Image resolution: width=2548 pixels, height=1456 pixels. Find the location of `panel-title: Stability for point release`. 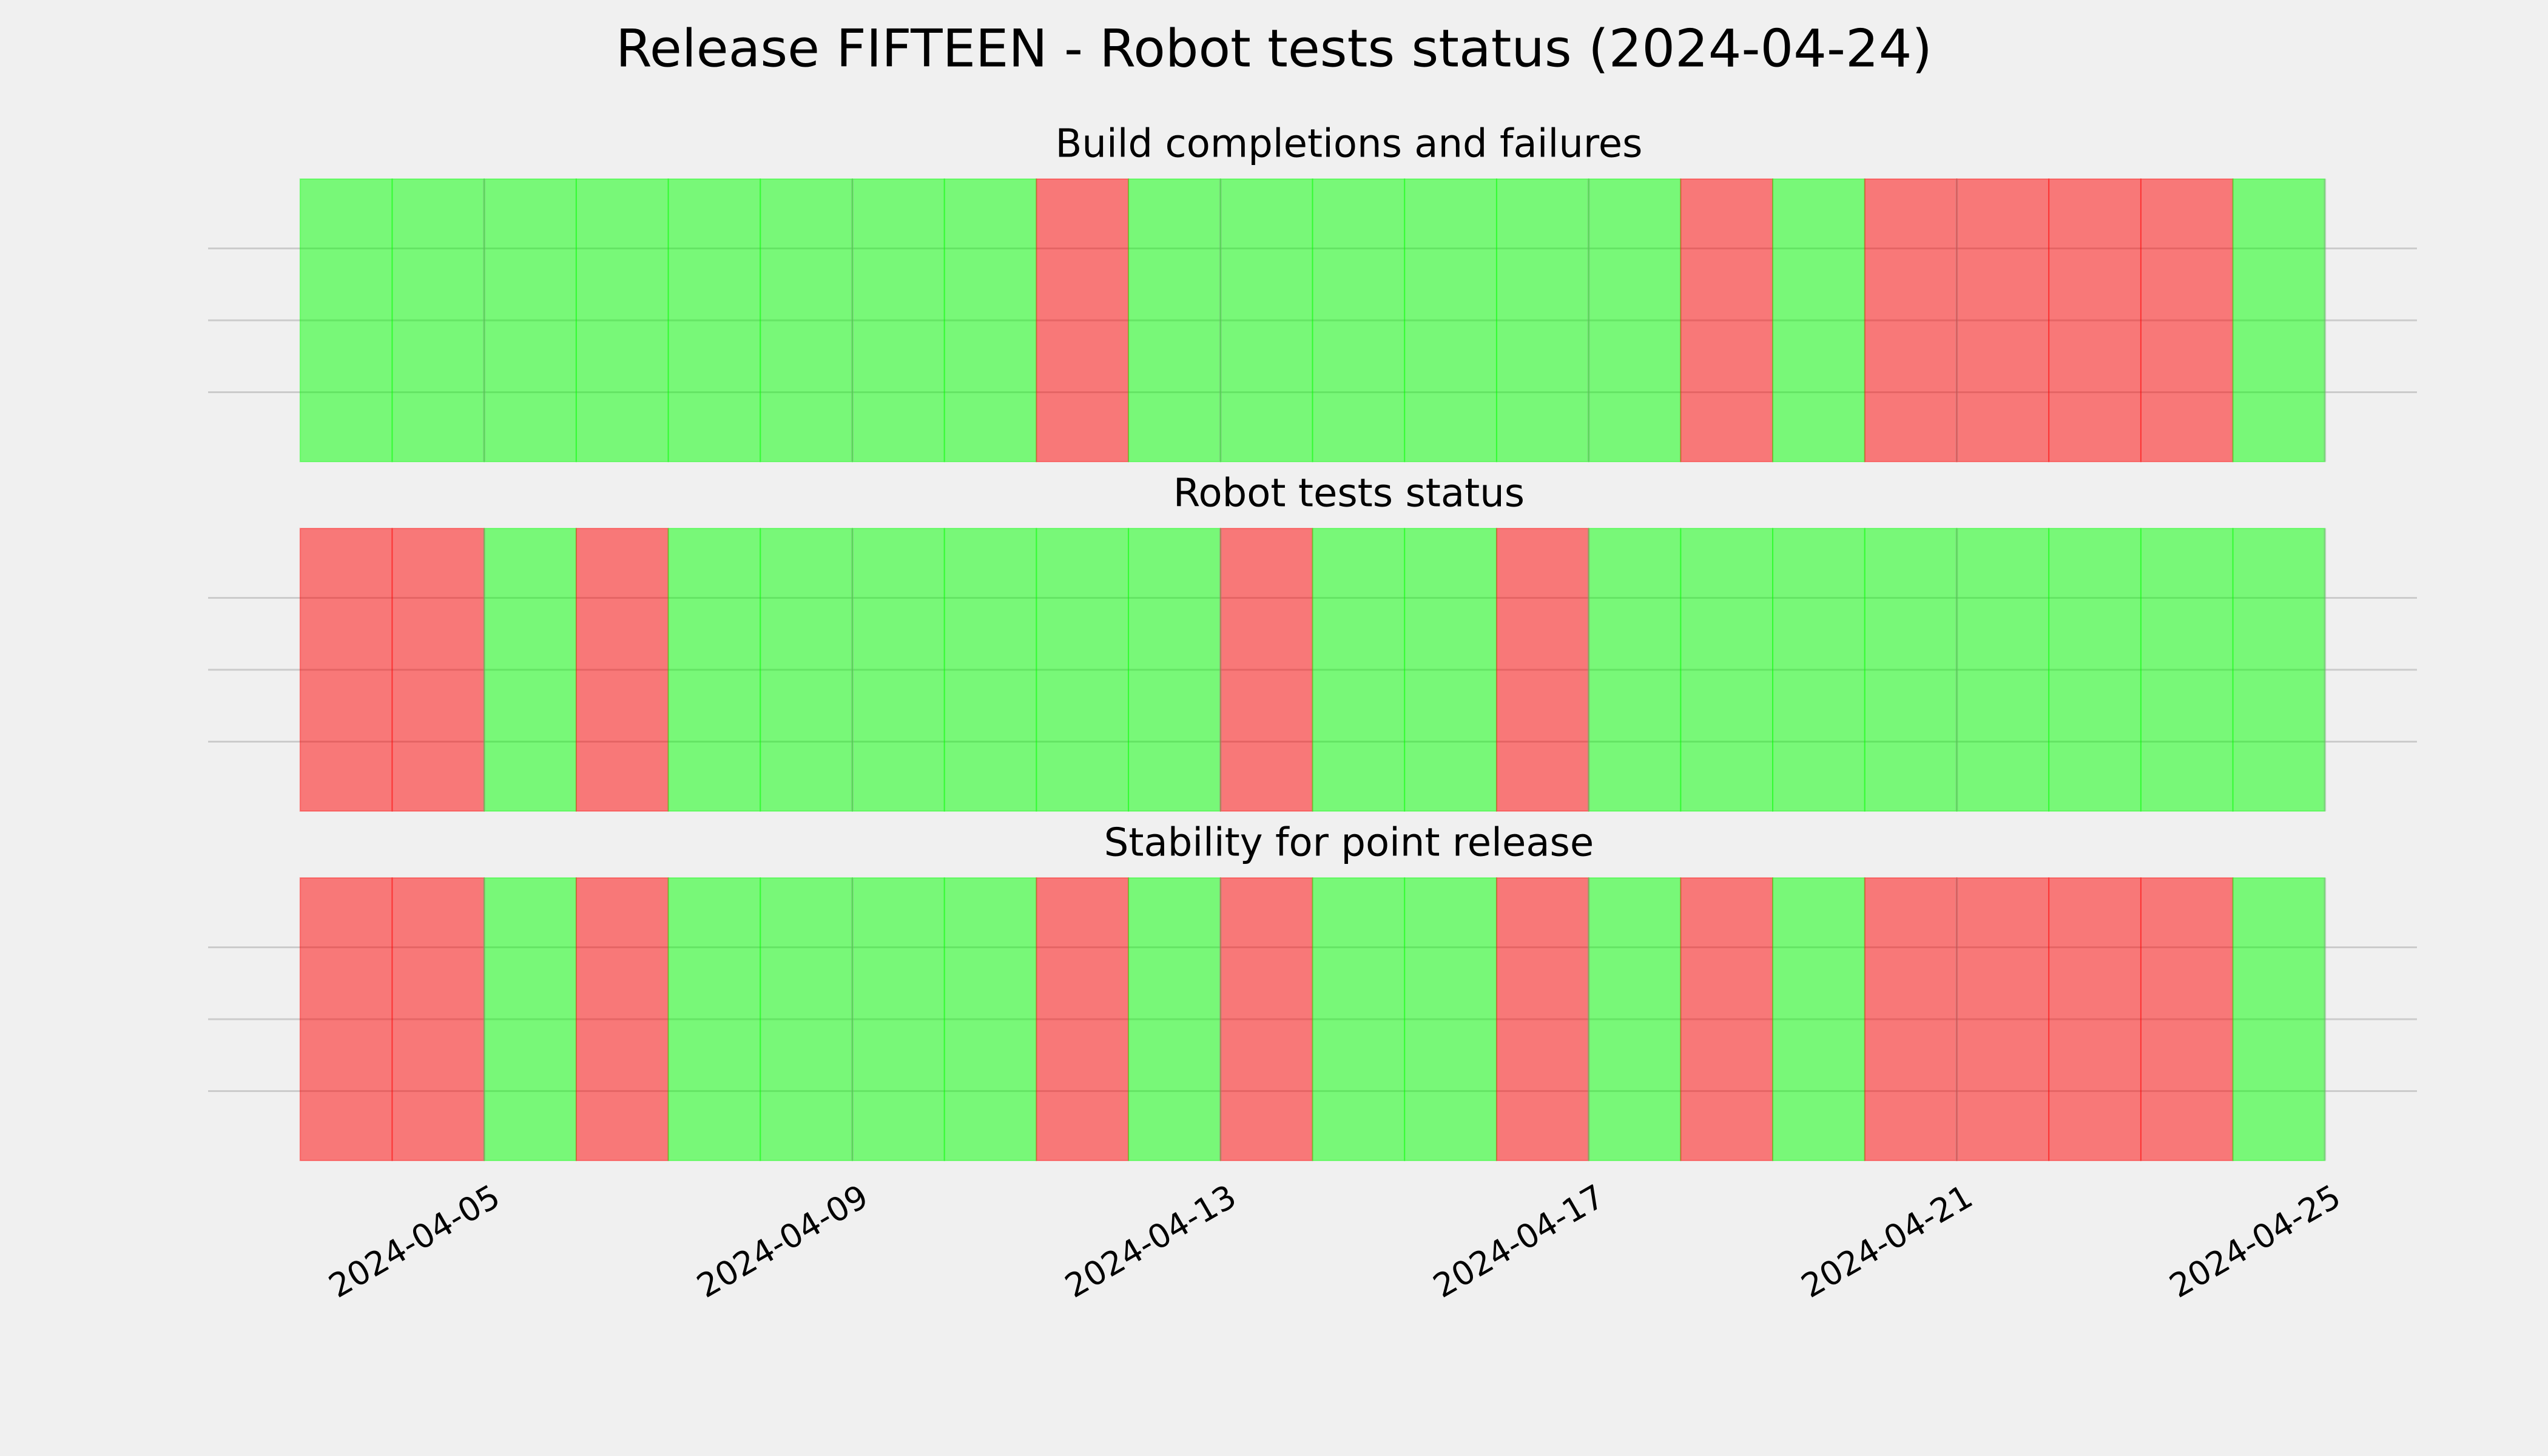

panel-title: Stability for point release is located at coordinates (1349, 843).